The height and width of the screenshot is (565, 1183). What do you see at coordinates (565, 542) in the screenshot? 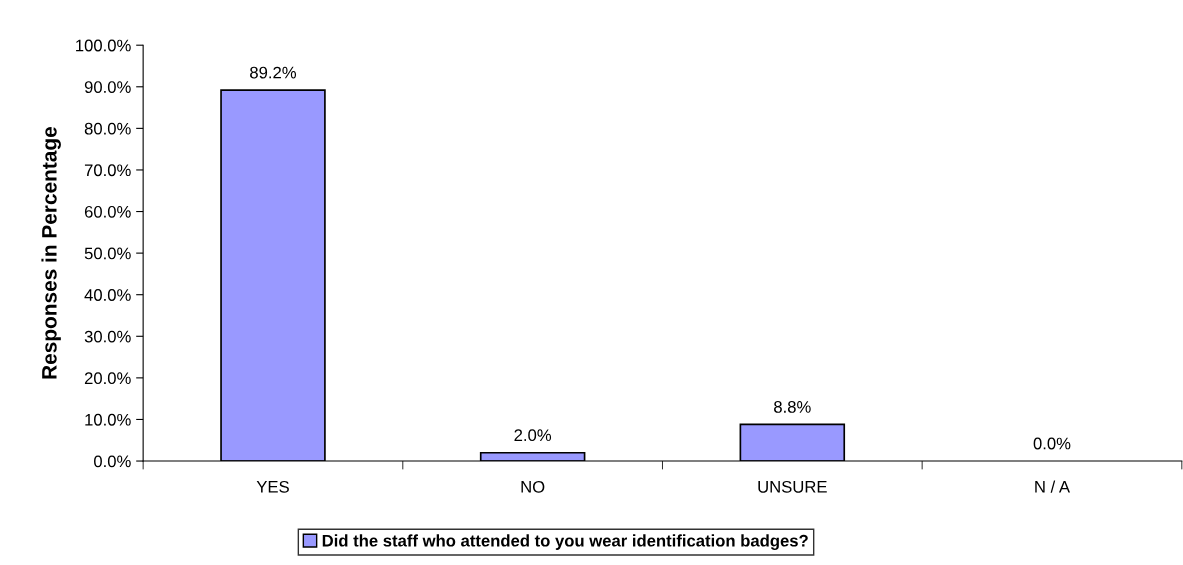
I see `legend-label: Did the staff who attended to you wear identification badges?` at bounding box center [565, 542].